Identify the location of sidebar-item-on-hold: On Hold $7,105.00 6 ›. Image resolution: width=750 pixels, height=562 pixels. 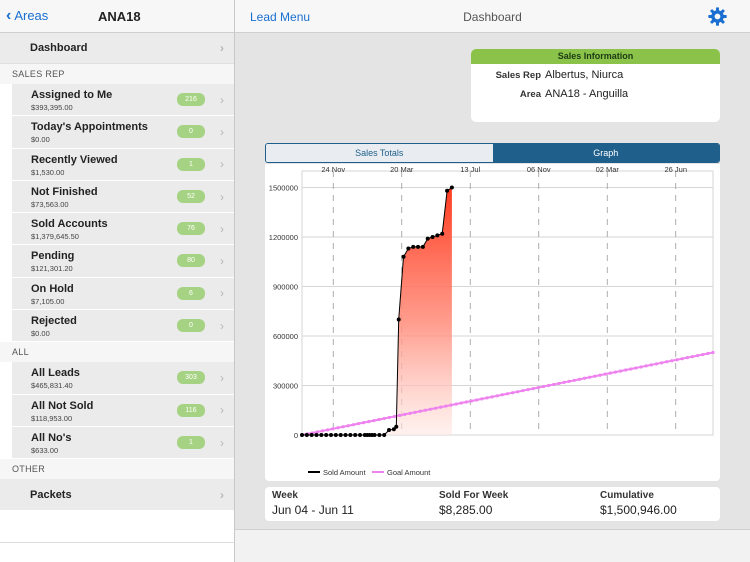
(123, 294).